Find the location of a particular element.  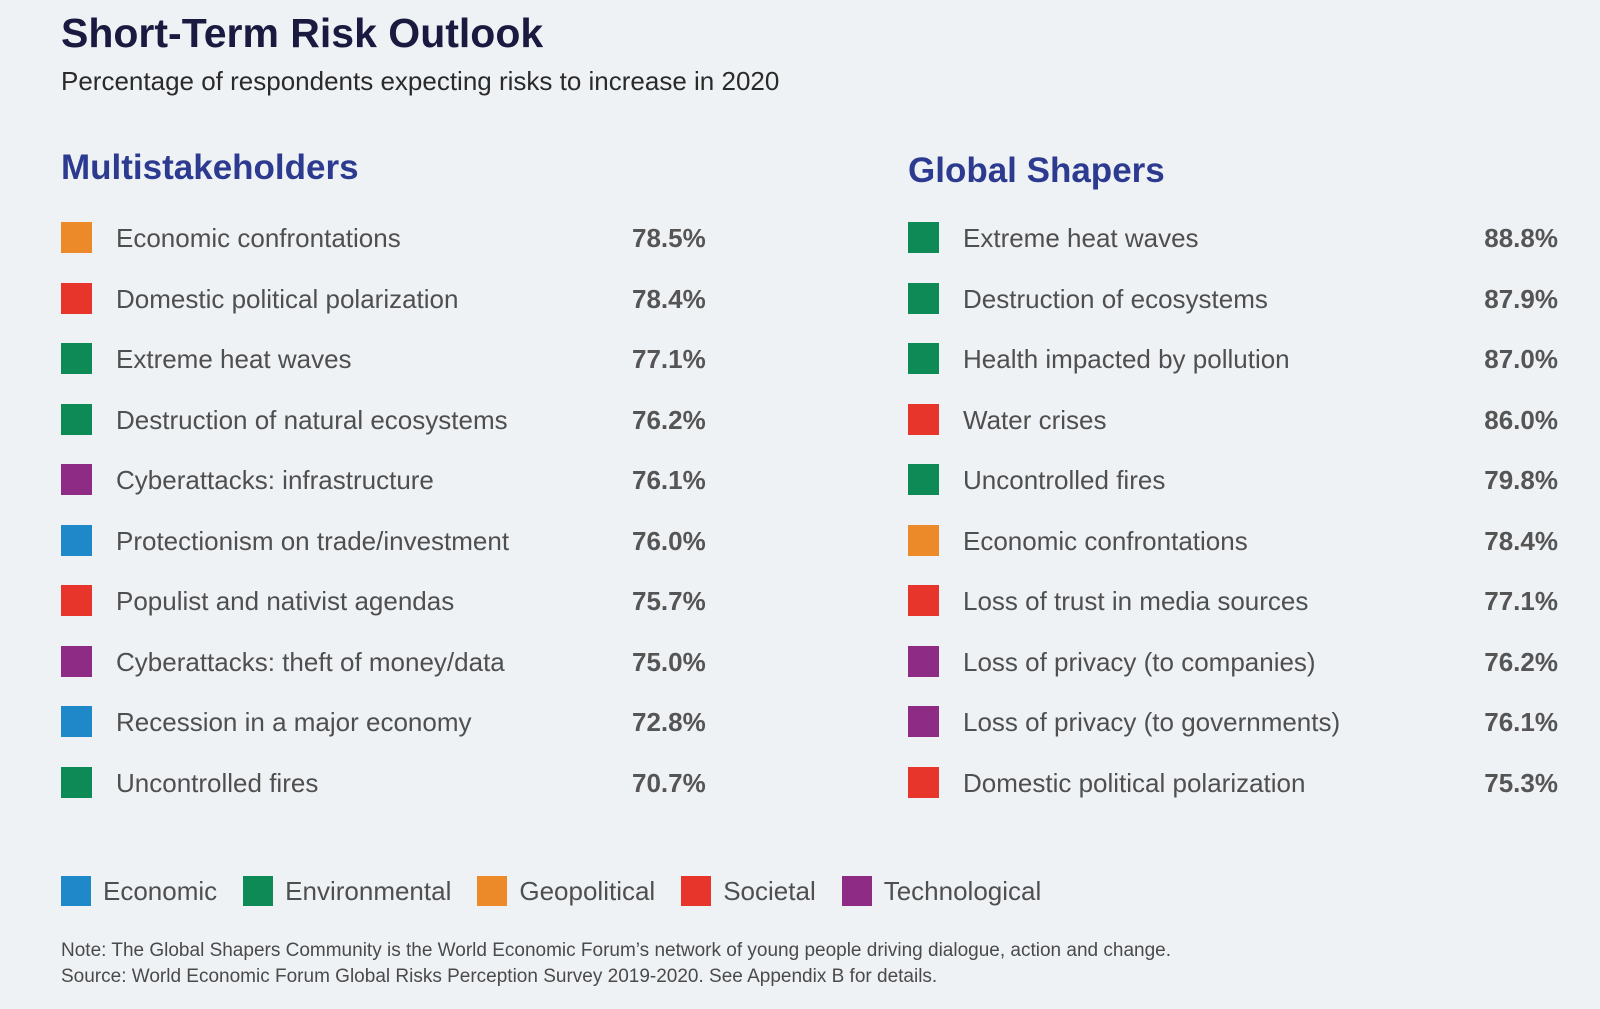

legend-item: Geopolitical is located at coordinates (566, 891).